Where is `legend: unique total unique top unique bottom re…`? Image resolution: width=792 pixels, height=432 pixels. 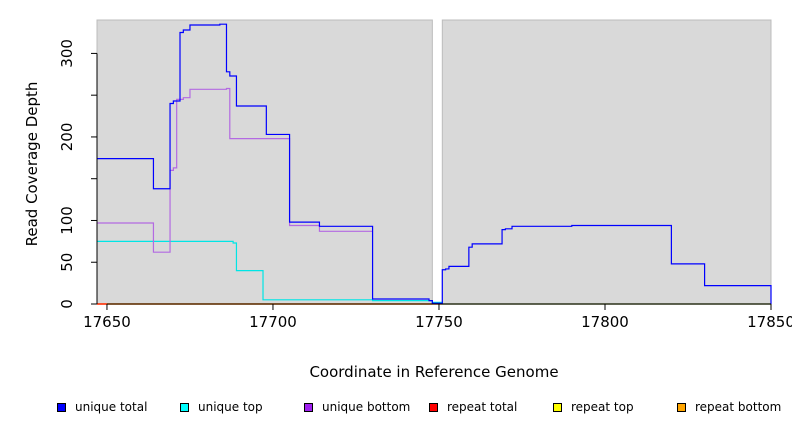
legend: unique total unique top unique bottom re… is located at coordinates (396, 410).